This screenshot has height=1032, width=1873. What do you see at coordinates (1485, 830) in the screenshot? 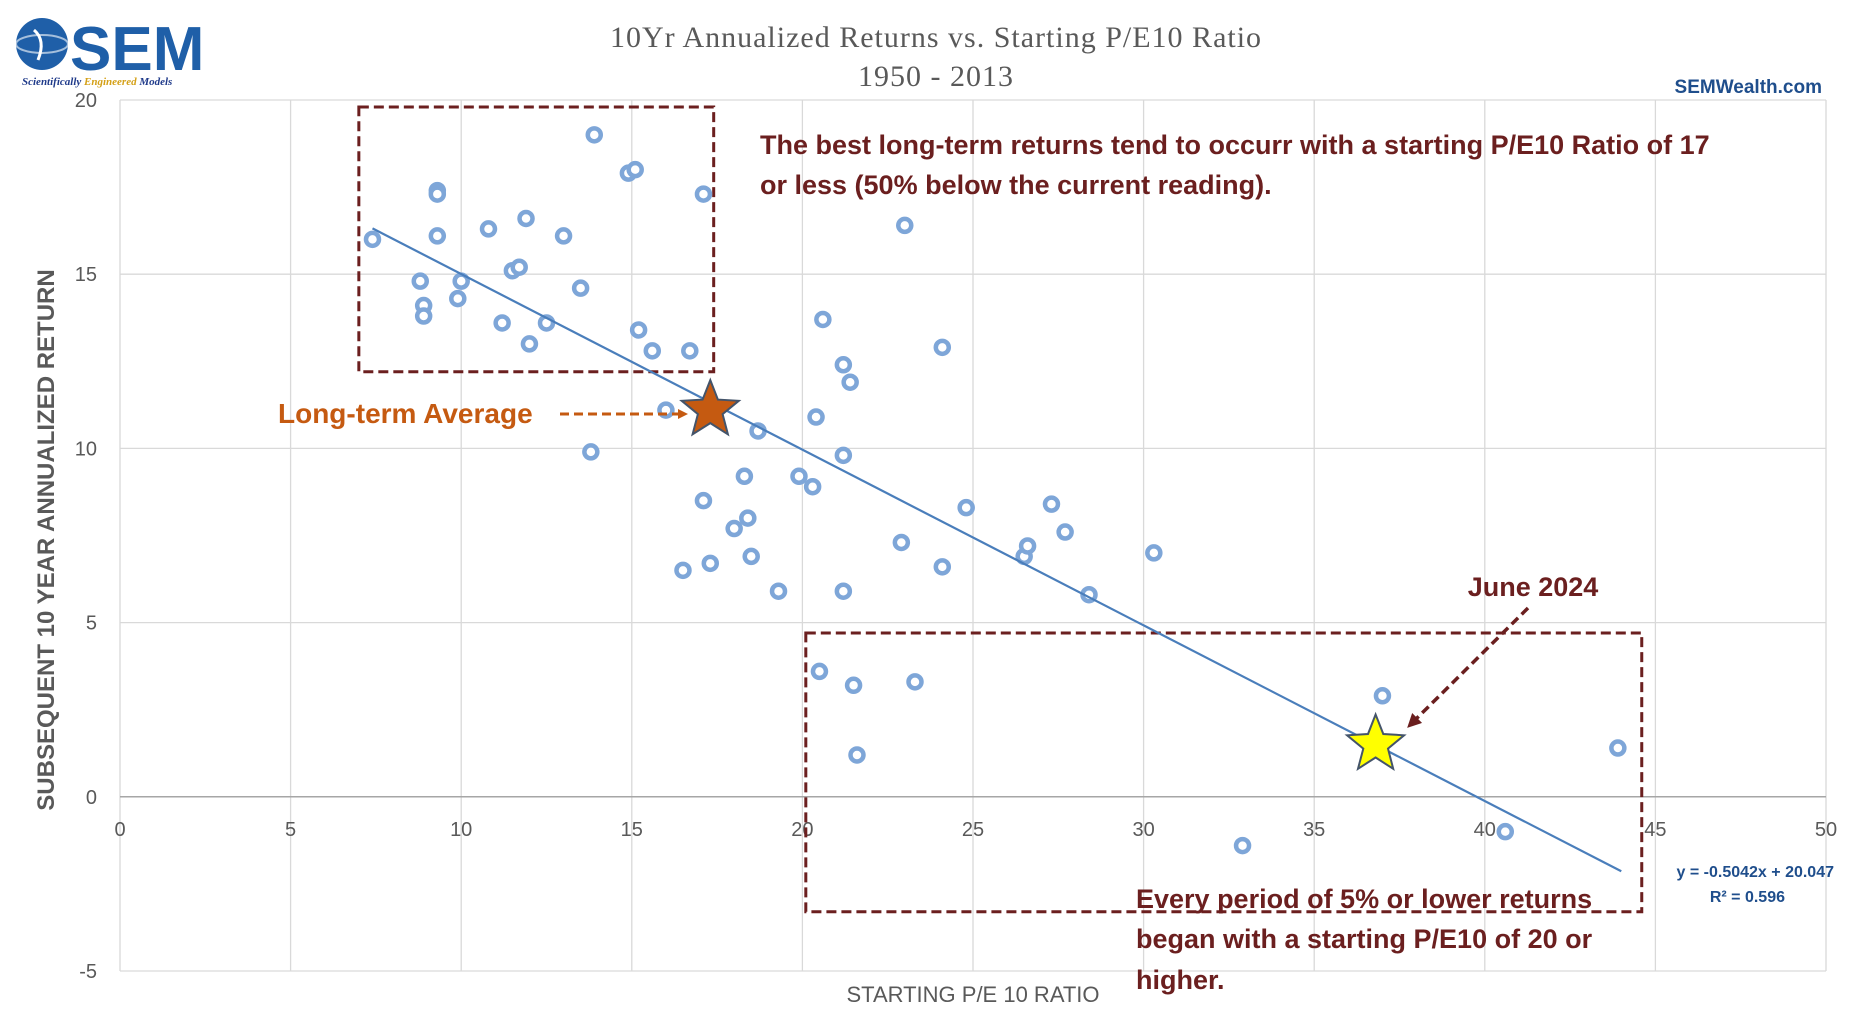
I see `x-tick-label: 40` at bounding box center [1485, 830].